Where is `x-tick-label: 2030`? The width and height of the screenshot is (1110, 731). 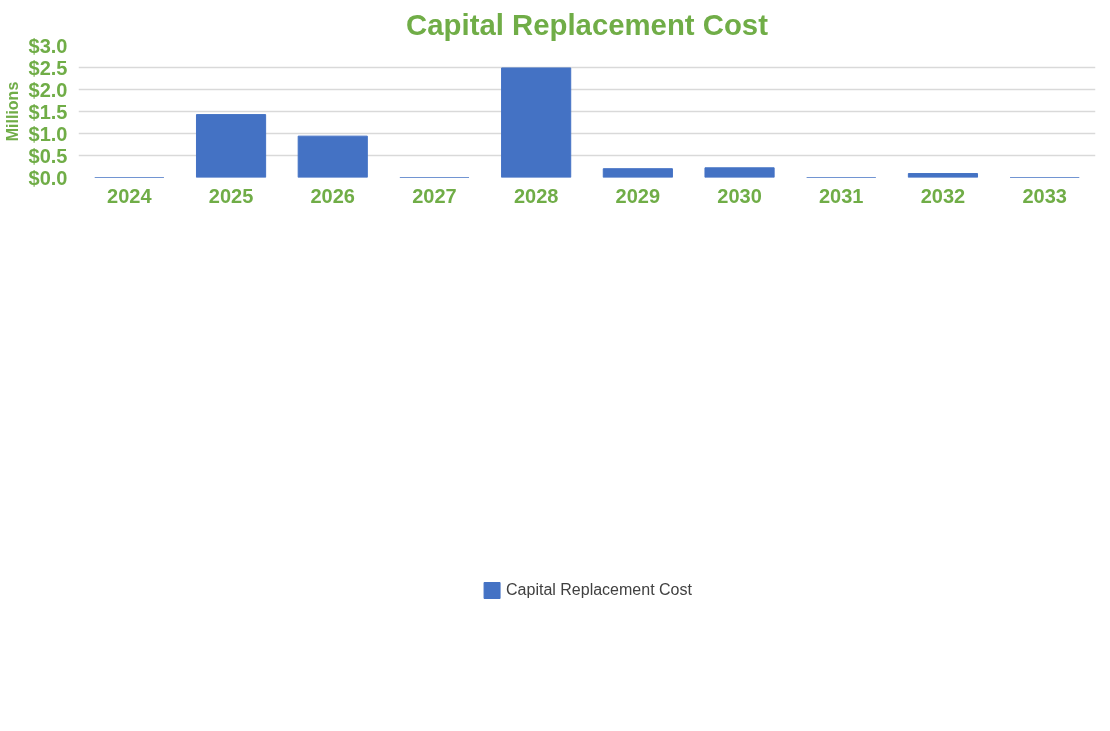
x-tick-label: 2030 is located at coordinates (739, 195).